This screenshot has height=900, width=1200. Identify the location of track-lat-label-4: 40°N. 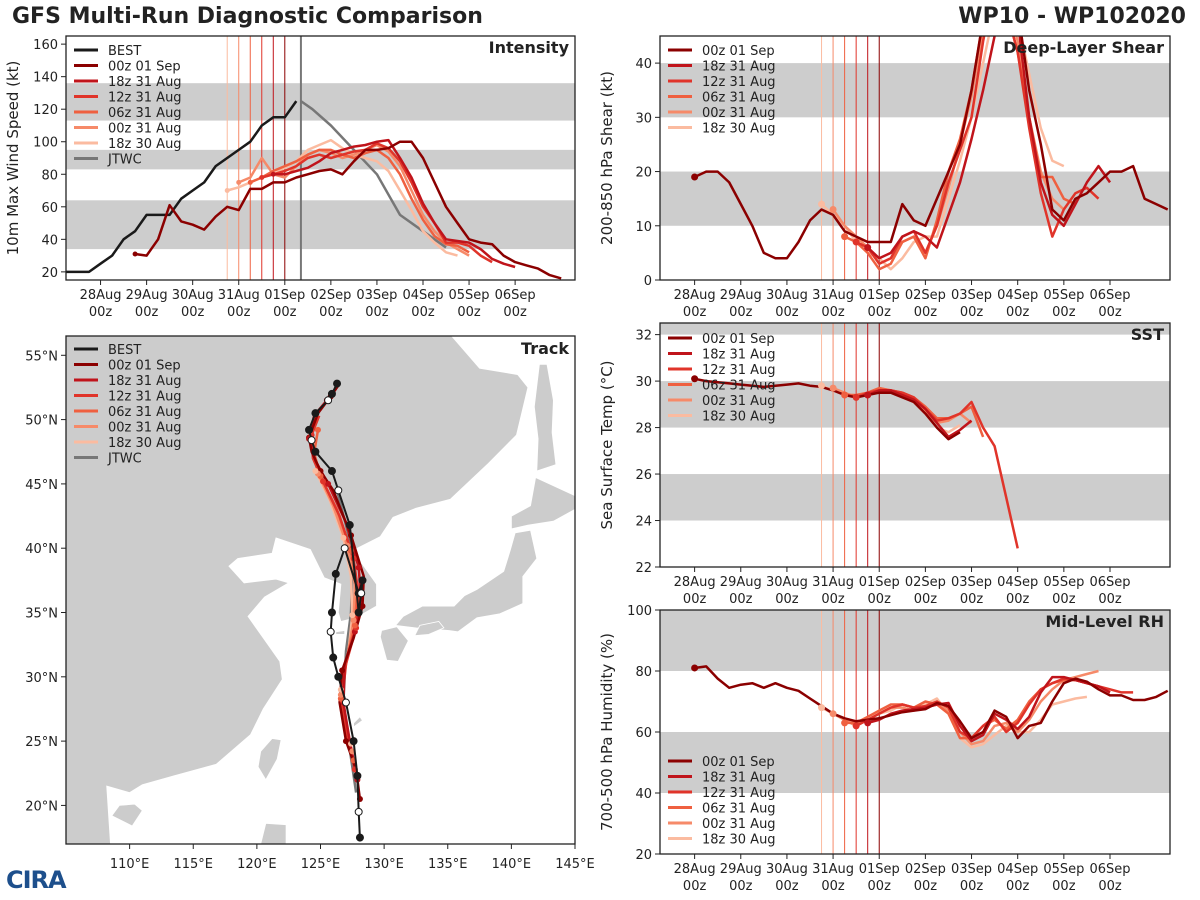
(41, 549).